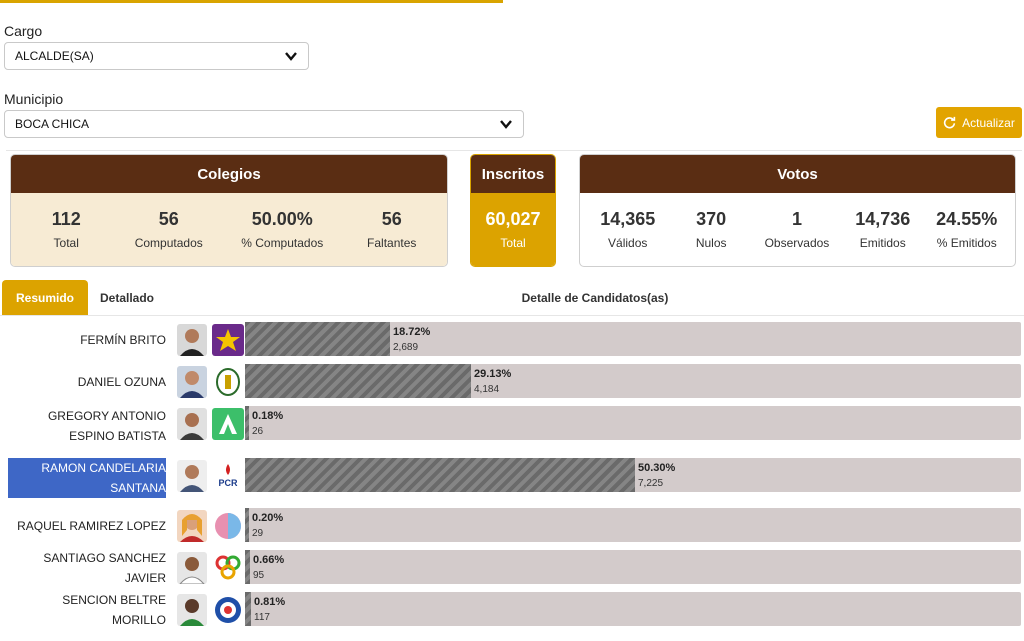 The width and height of the screenshot is (1024, 641). What do you see at coordinates (258, 431) in the screenshot?
I see `vote-count: 26` at bounding box center [258, 431].